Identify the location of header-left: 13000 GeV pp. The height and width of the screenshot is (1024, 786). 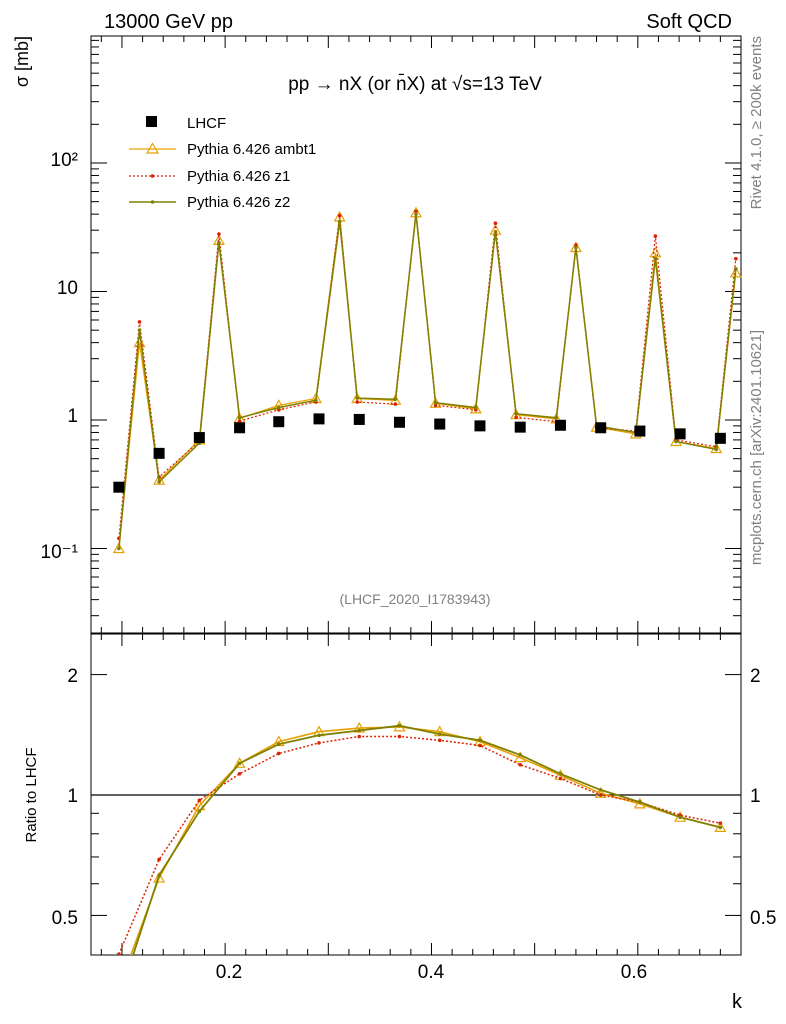
(168, 22).